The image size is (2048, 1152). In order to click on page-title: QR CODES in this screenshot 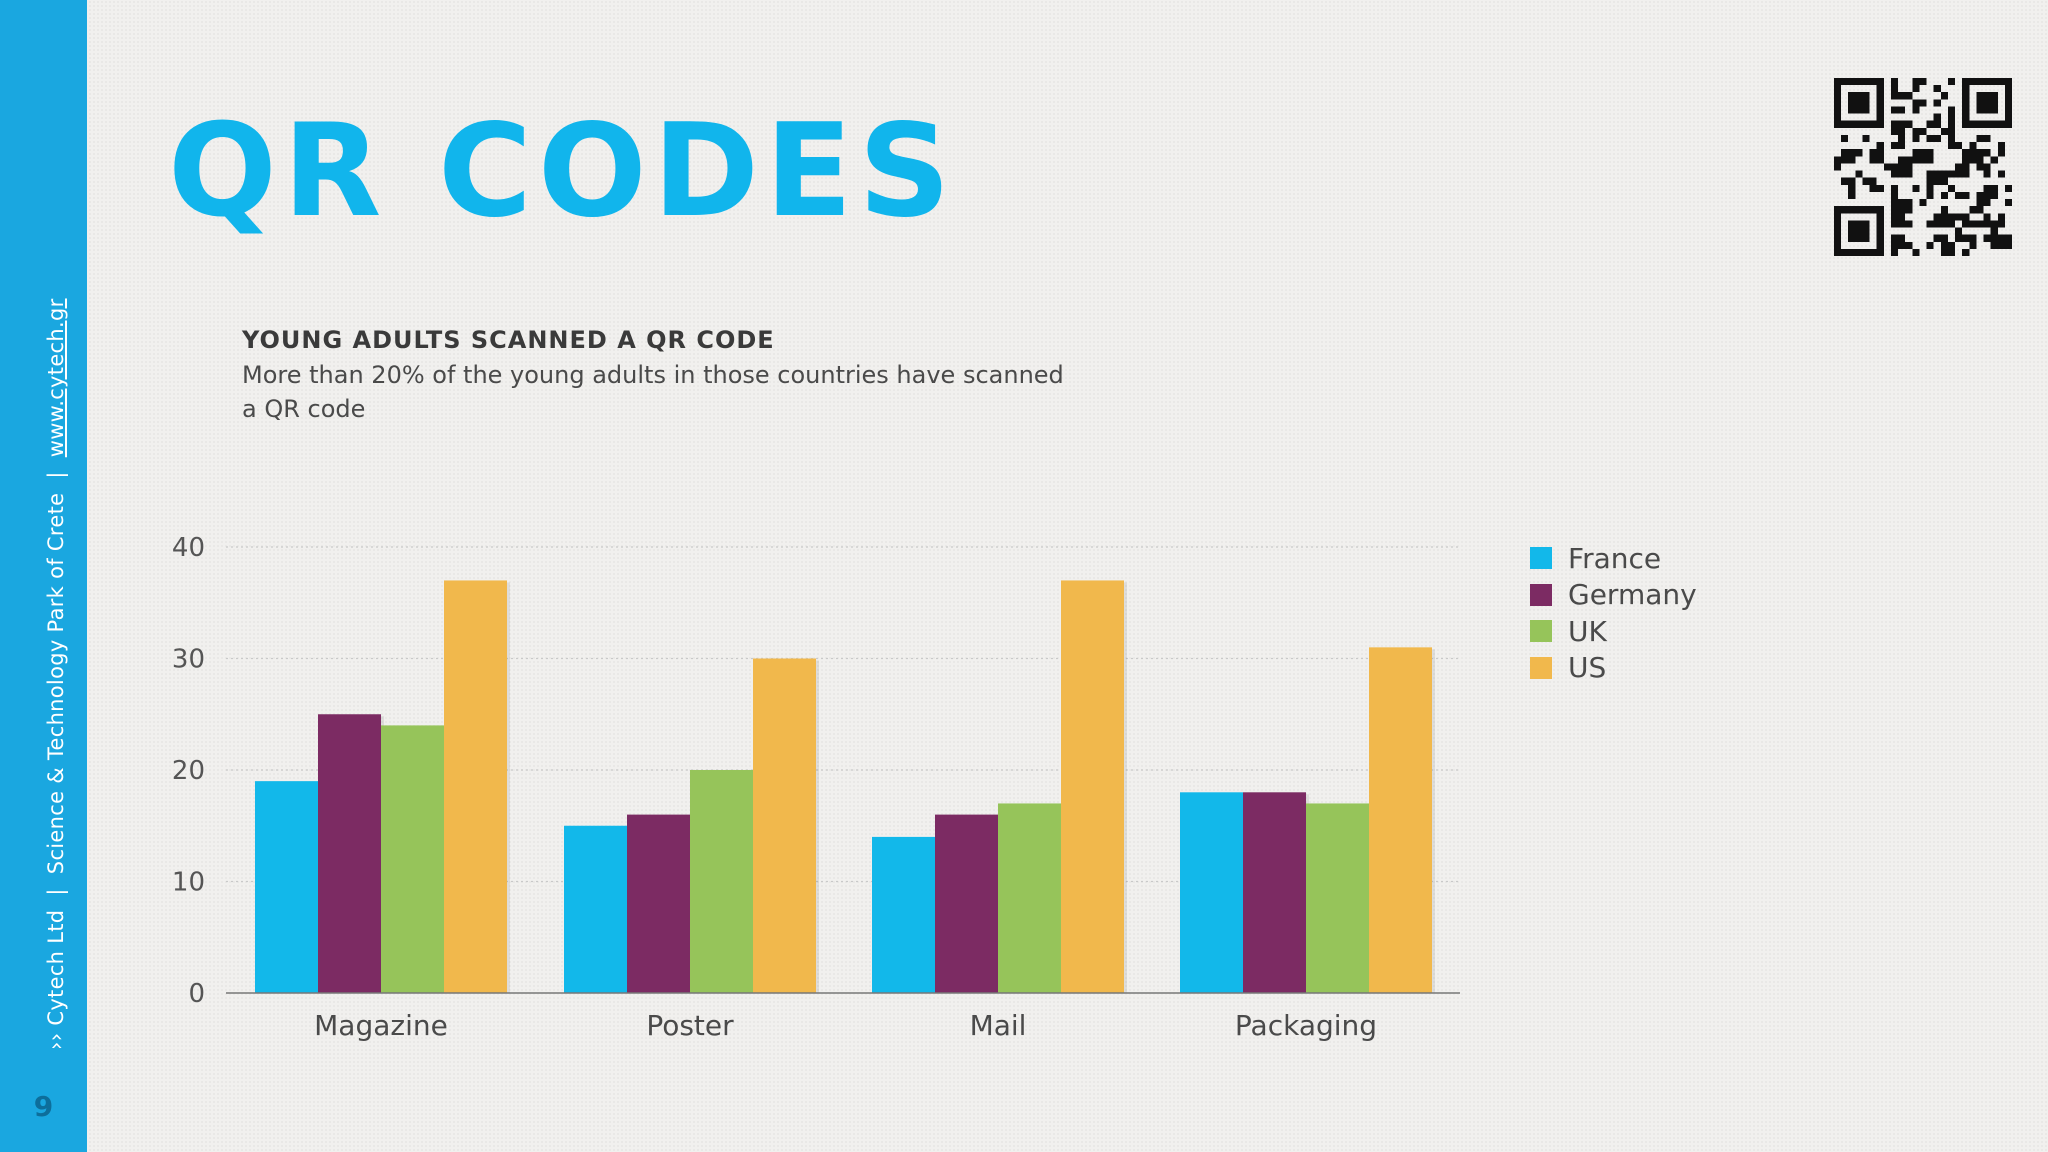, I will do `click(562, 171)`.